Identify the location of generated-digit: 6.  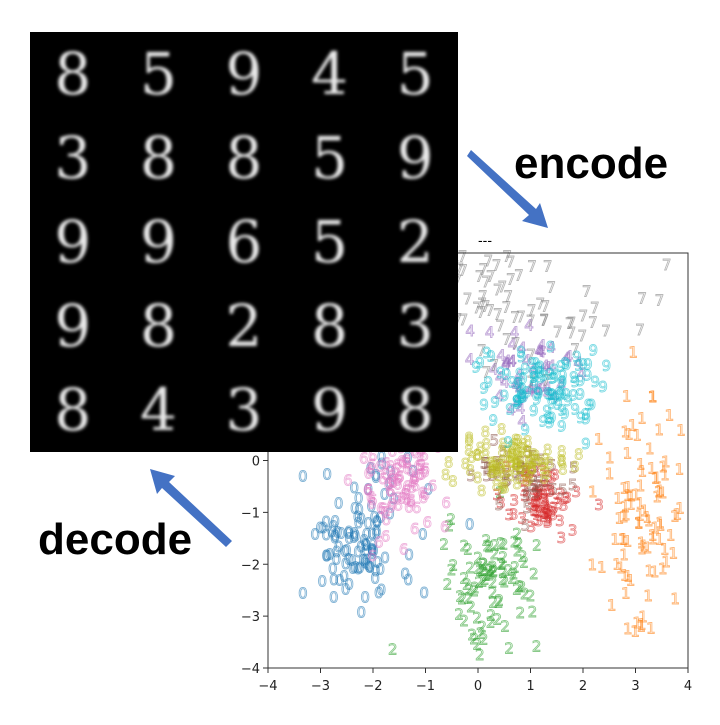
(244, 242).